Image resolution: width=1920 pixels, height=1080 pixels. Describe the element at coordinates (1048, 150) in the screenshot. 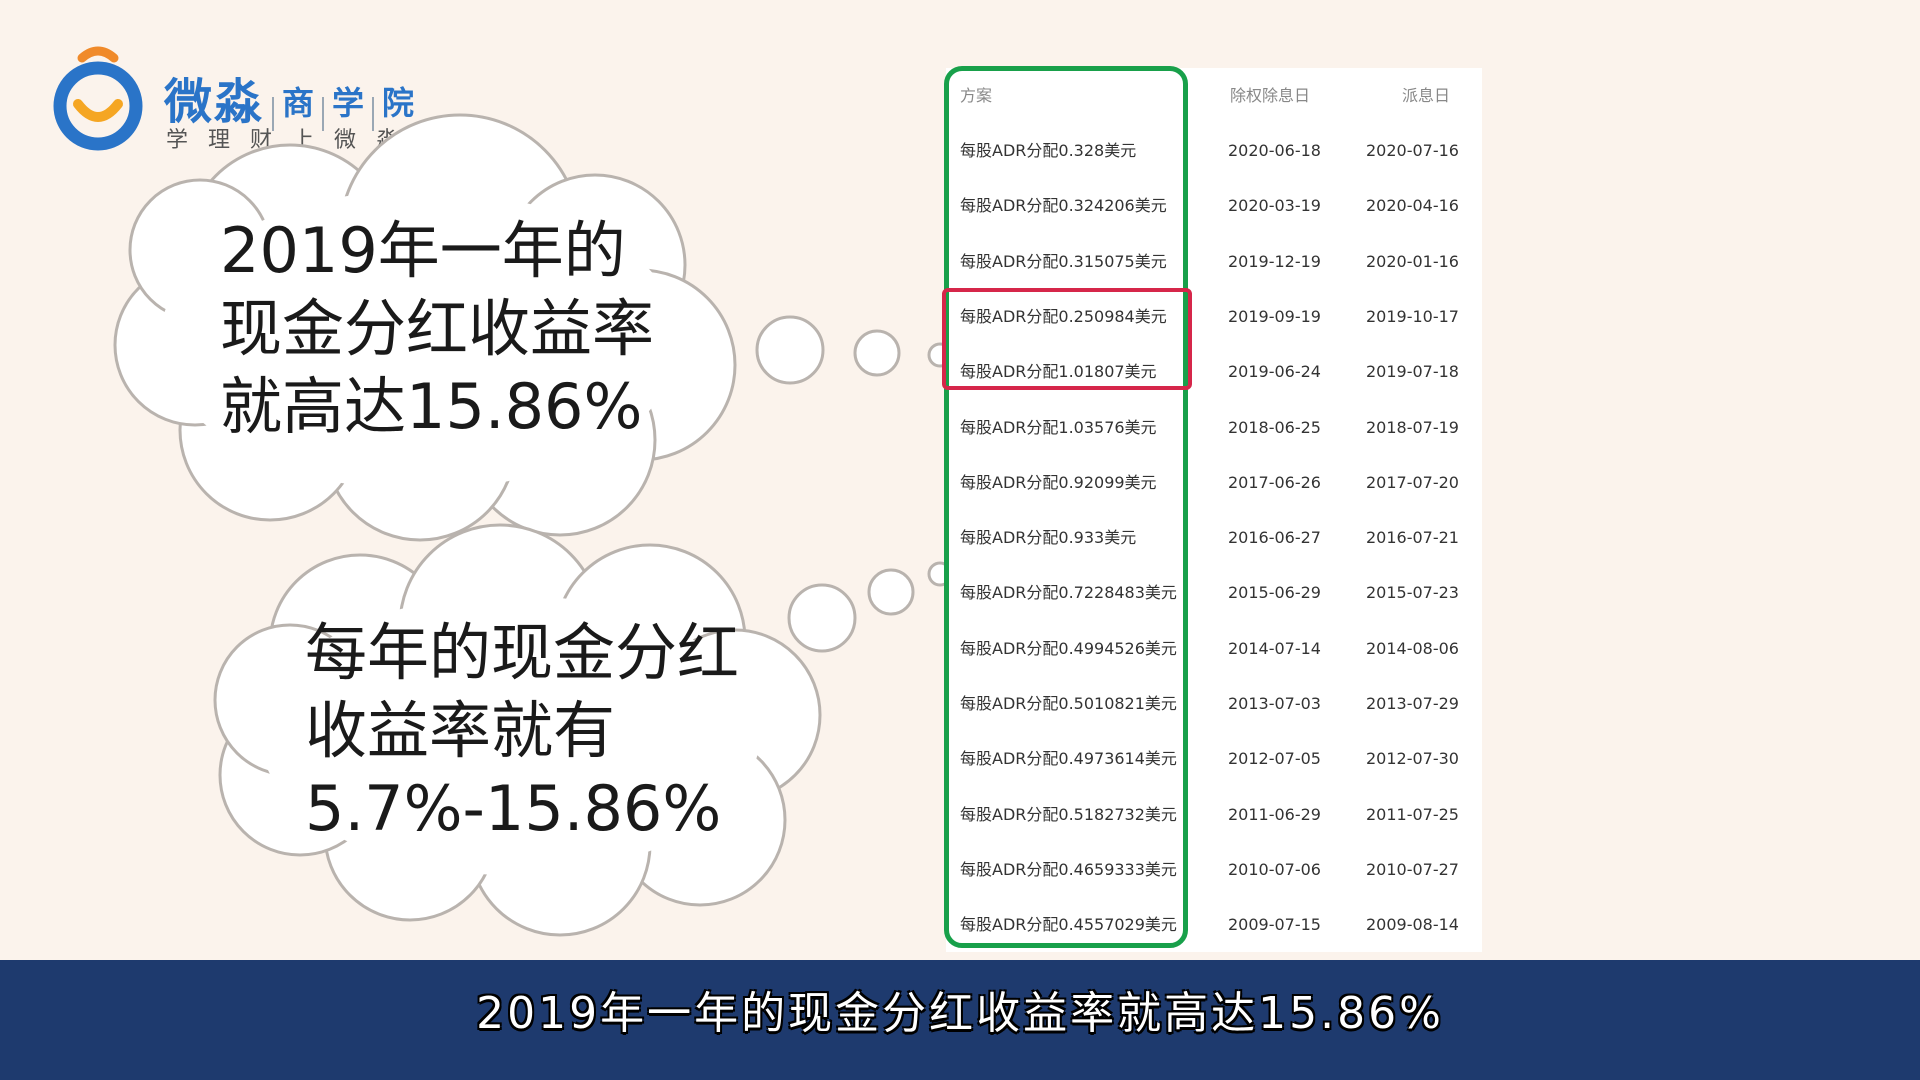

I see `plan-cell: 每股ADR分配0.328美元` at that location.